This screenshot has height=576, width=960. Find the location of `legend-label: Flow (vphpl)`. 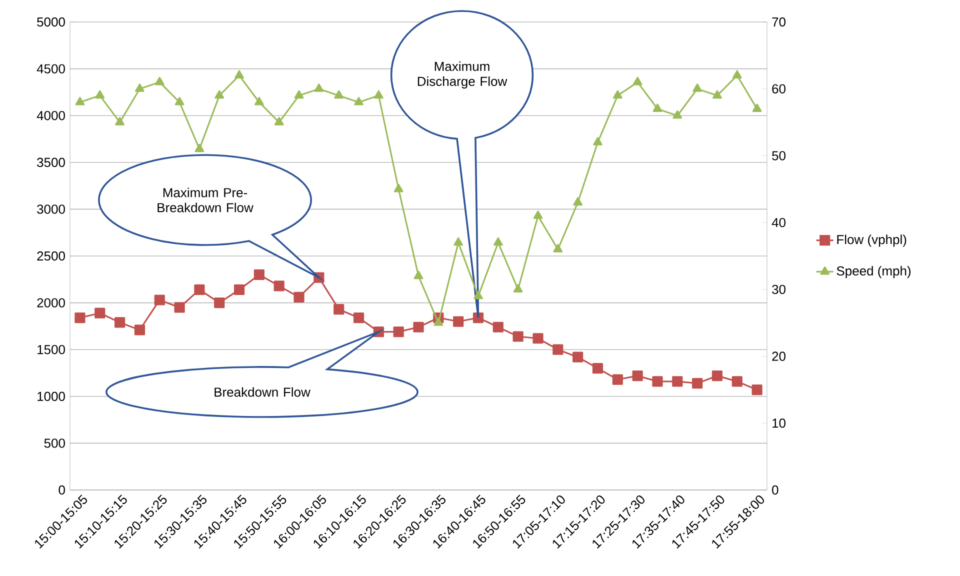

legend-label: Flow (vphpl) is located at coordinates (871, 240).